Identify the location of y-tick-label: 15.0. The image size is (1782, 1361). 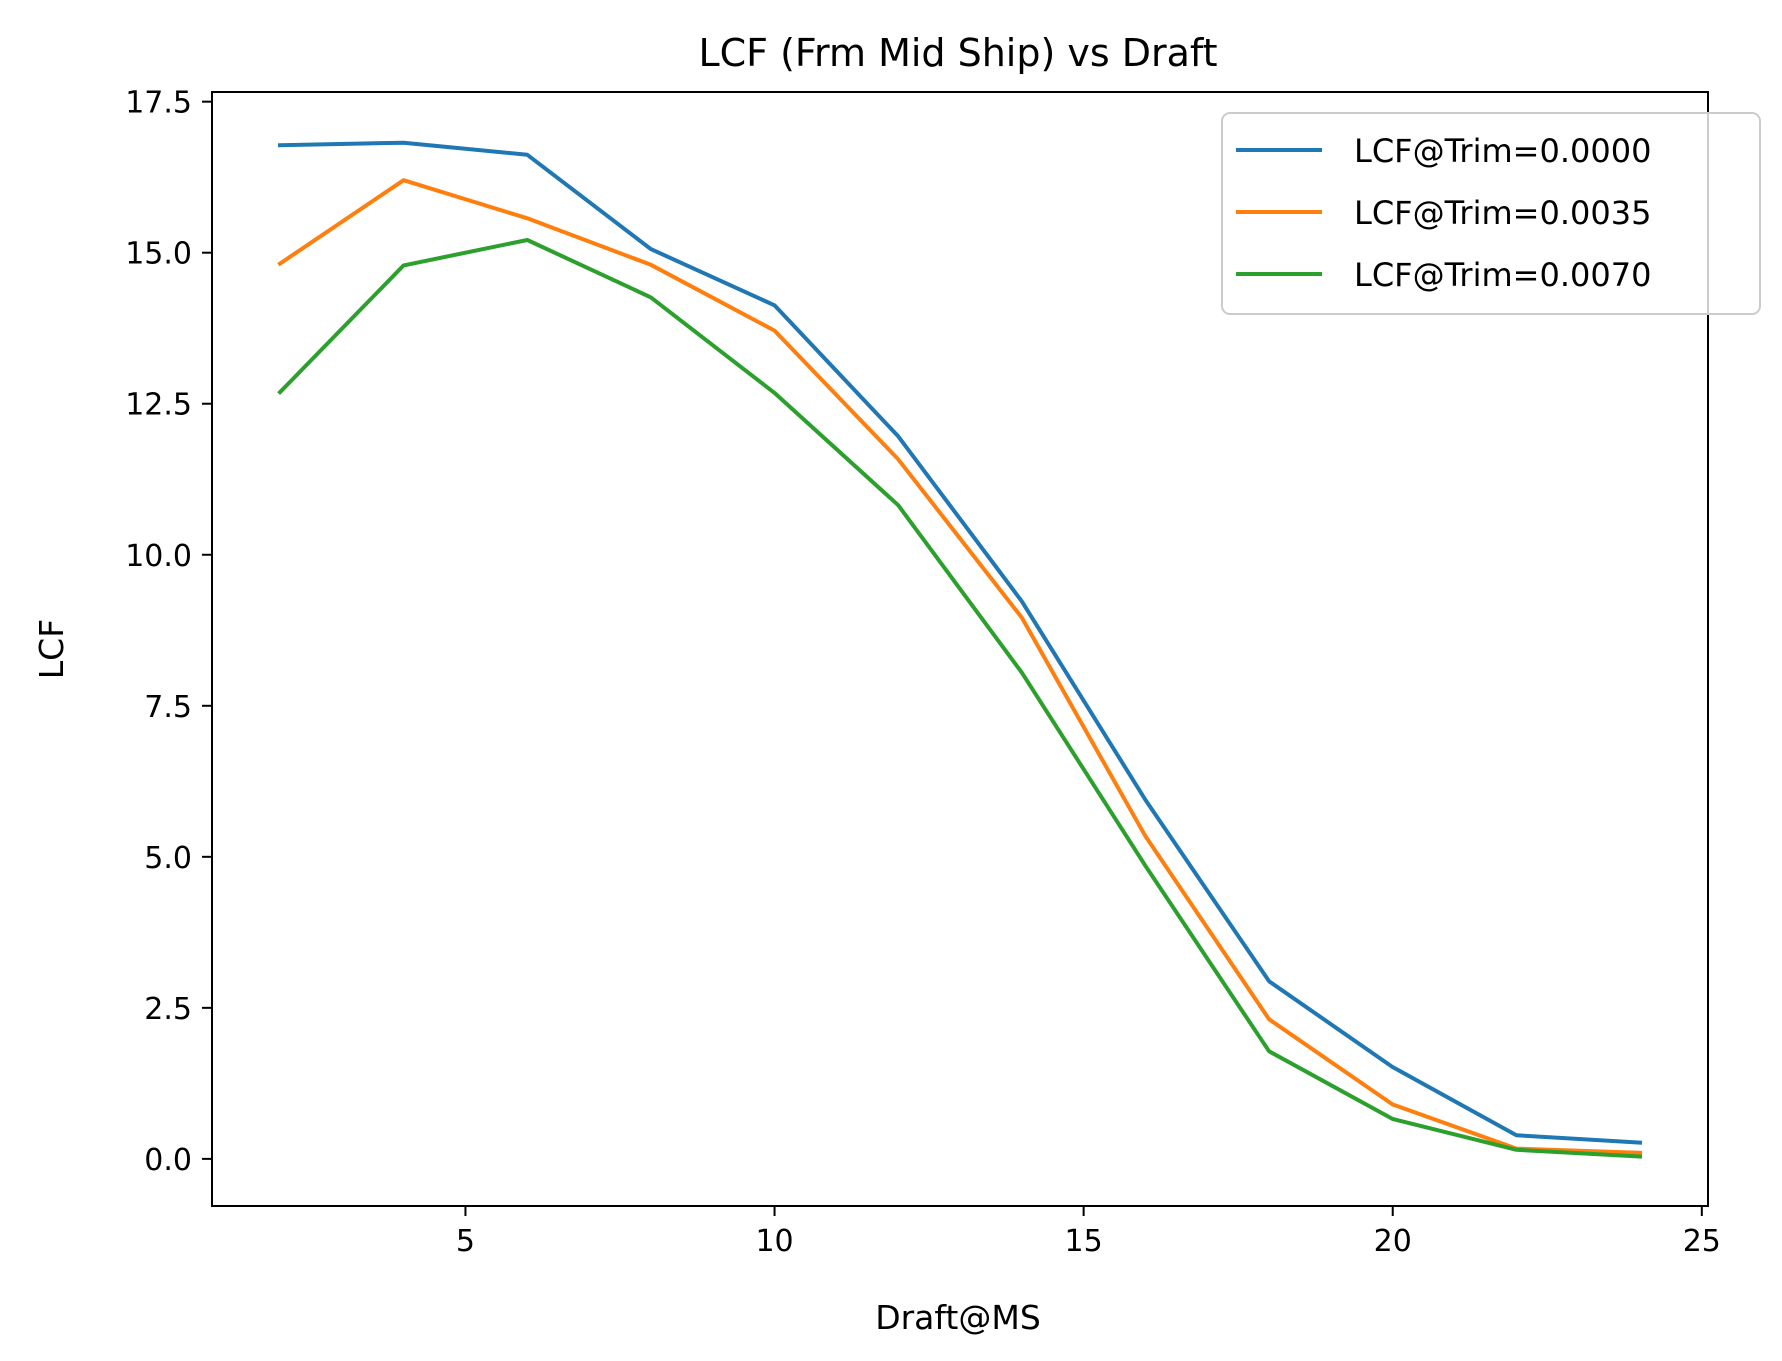
(158, 254).